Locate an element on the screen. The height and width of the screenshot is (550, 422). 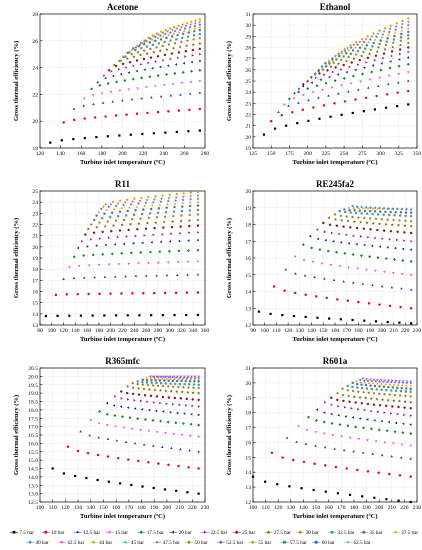
y-tick-label: 30 is located at coordinates (248, 26).